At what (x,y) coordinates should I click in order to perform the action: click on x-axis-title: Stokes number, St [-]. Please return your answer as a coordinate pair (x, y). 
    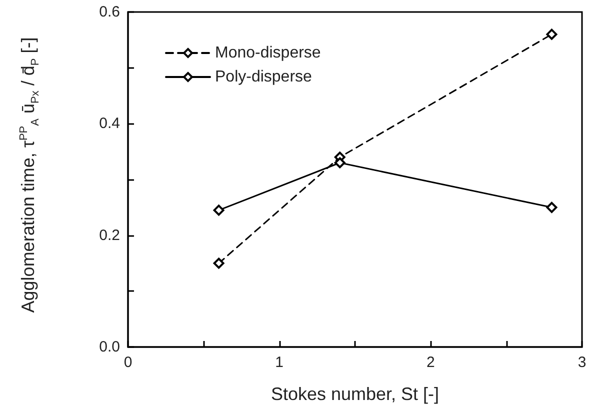
    Looking at the image, I should click on (355, 394).